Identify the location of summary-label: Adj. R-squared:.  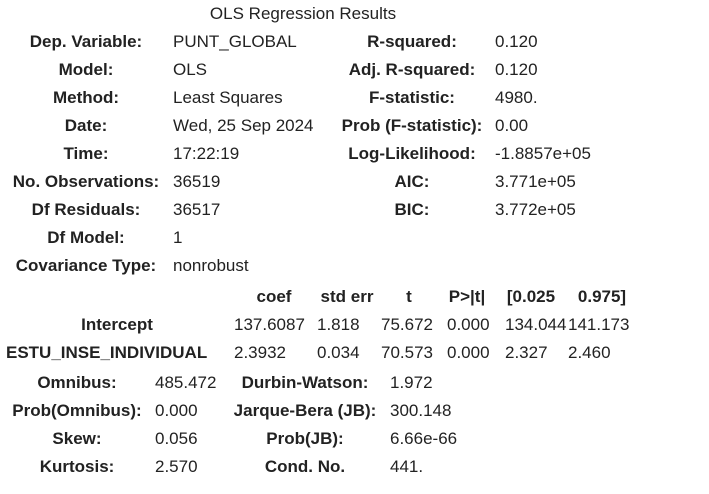
(412, 69).